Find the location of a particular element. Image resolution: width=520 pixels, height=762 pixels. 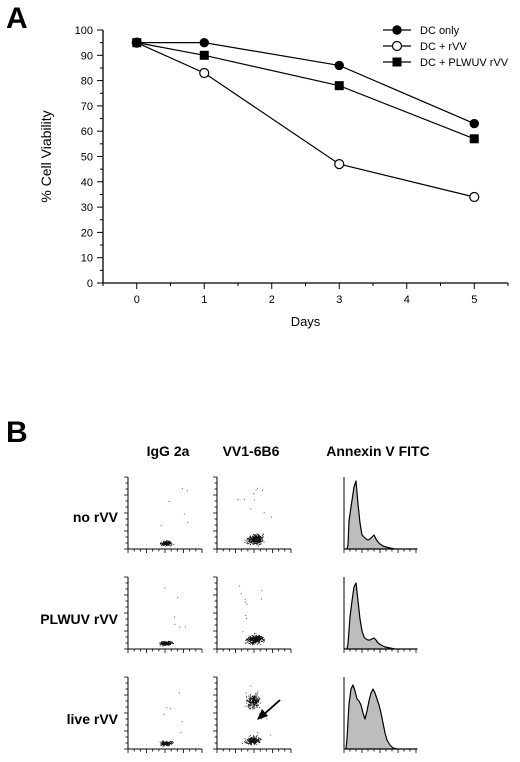

y-tick-label: 40 is located at coordinates (87, 183).